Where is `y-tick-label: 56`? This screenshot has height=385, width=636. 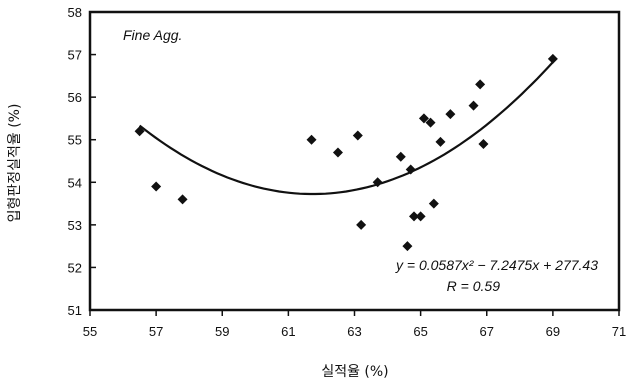 y-tick-label: 56 is located at coordinates (75, 97).